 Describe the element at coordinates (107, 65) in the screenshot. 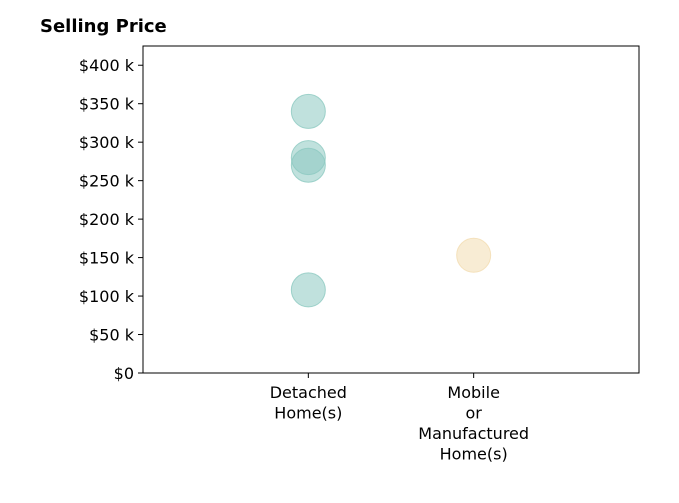

I see `y-tick-label: $400 k` at that location.